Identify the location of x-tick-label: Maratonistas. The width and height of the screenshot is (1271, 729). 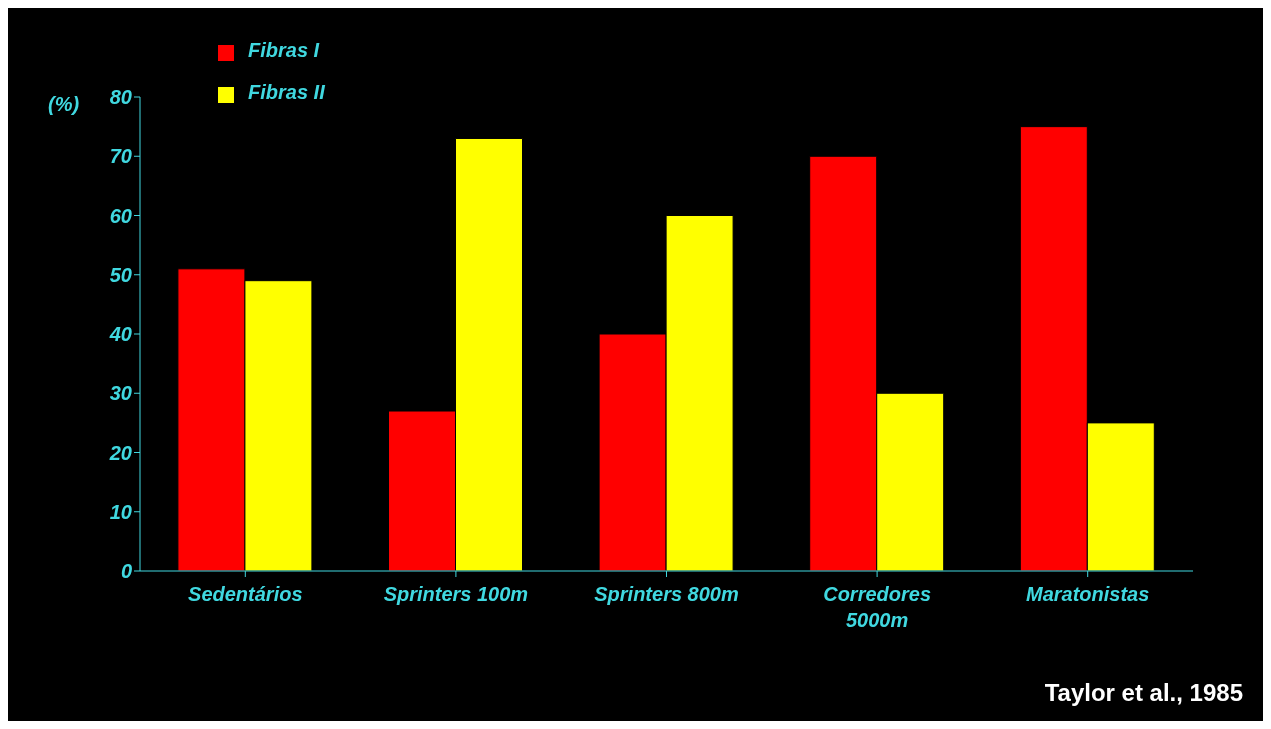
(1088, 594).